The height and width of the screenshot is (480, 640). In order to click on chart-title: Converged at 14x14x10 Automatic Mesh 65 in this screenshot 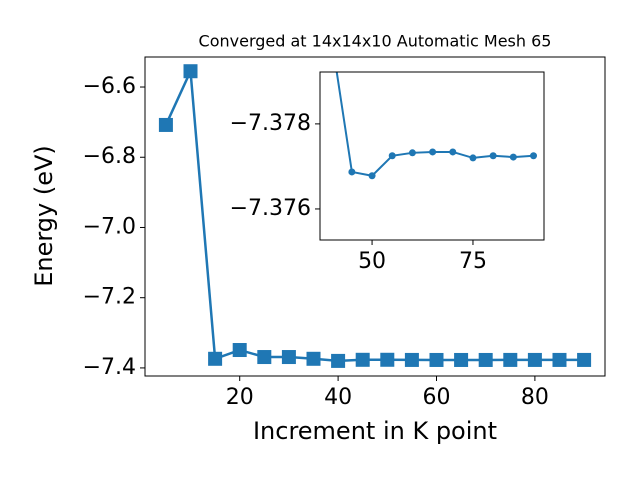, I will do `click(375, 41)`.